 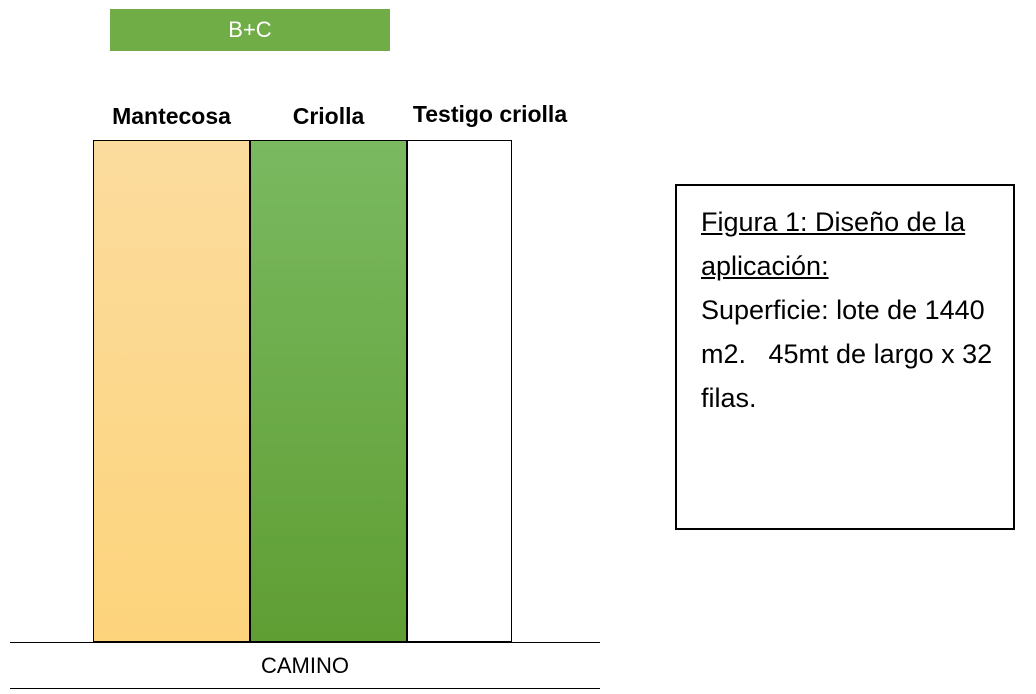 I want to click on plot-mantecosa, so click(x=171, y=391).